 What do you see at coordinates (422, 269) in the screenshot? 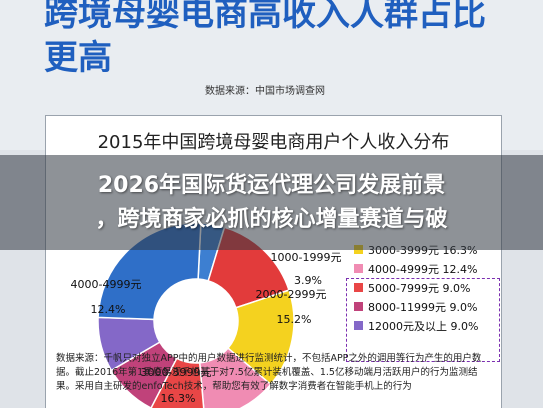
I see `legend-label-1: 4000-4999元 12.4%` at bounding box center [422, 269].